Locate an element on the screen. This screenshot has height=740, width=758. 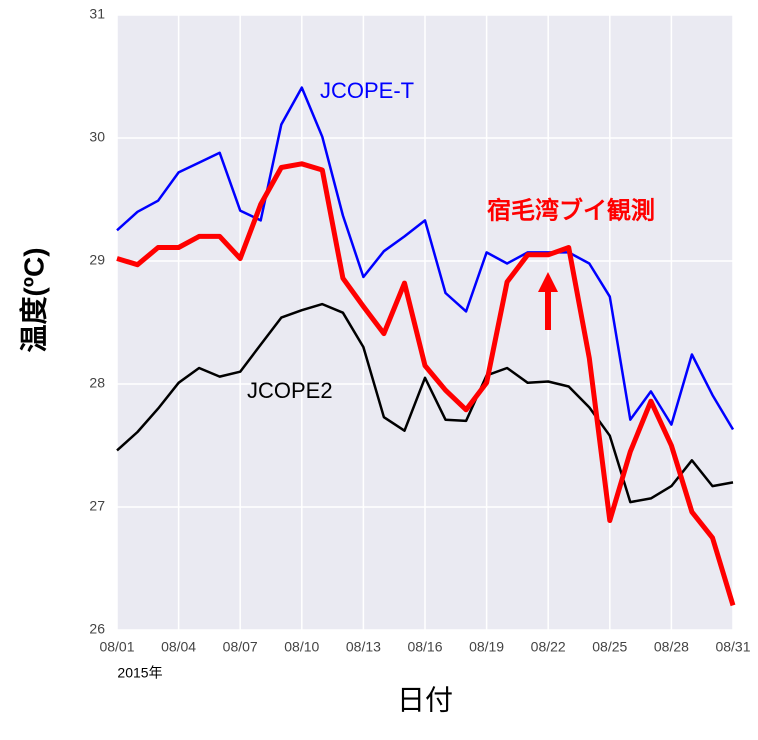
y-tick-label: 26 is located at coordinates (97, 629).